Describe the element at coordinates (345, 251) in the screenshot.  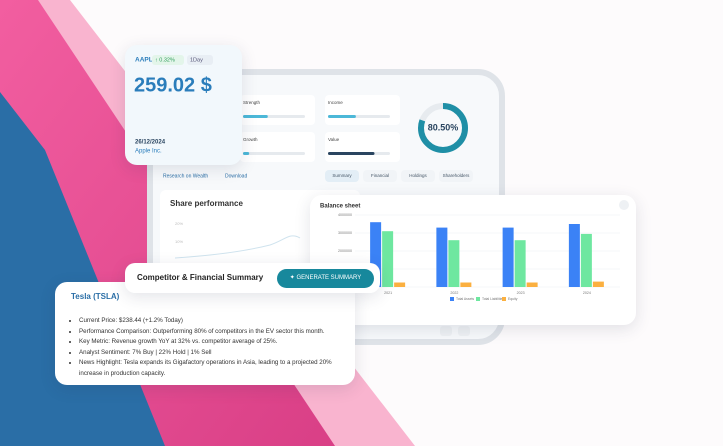
I see `y-tick-label: 2000000` at that location.